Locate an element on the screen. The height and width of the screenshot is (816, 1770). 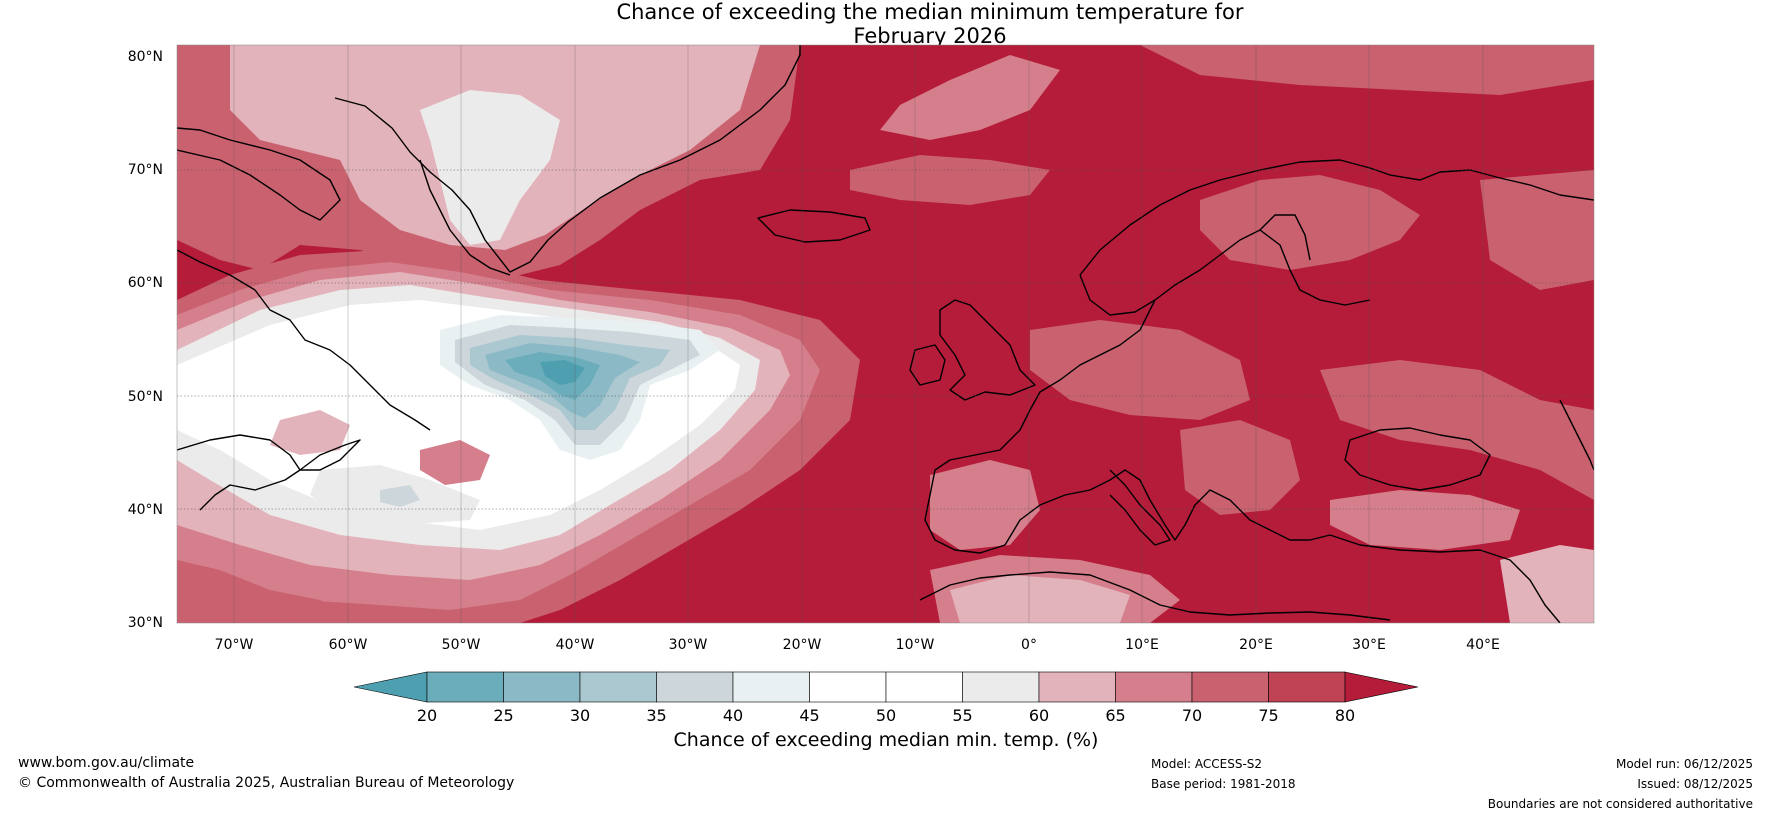
colorbar is located at coordinates (886, 687).